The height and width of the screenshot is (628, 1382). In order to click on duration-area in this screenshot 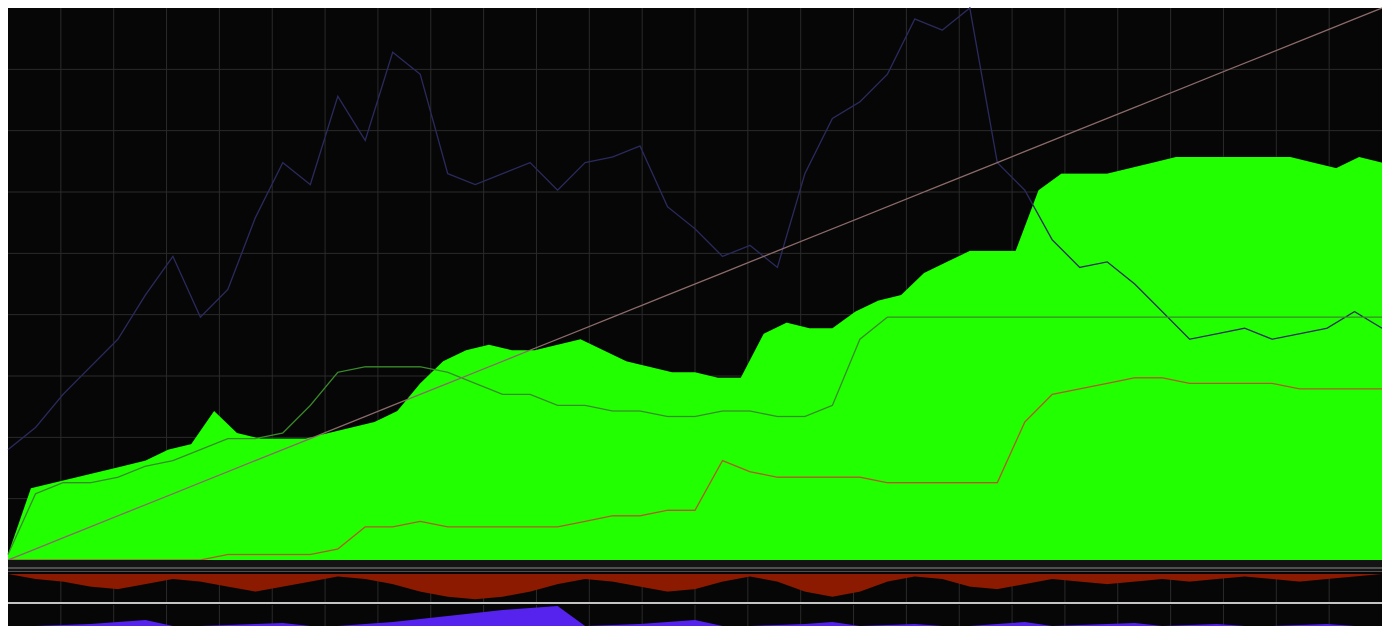, I will do `click(695, 616)`.